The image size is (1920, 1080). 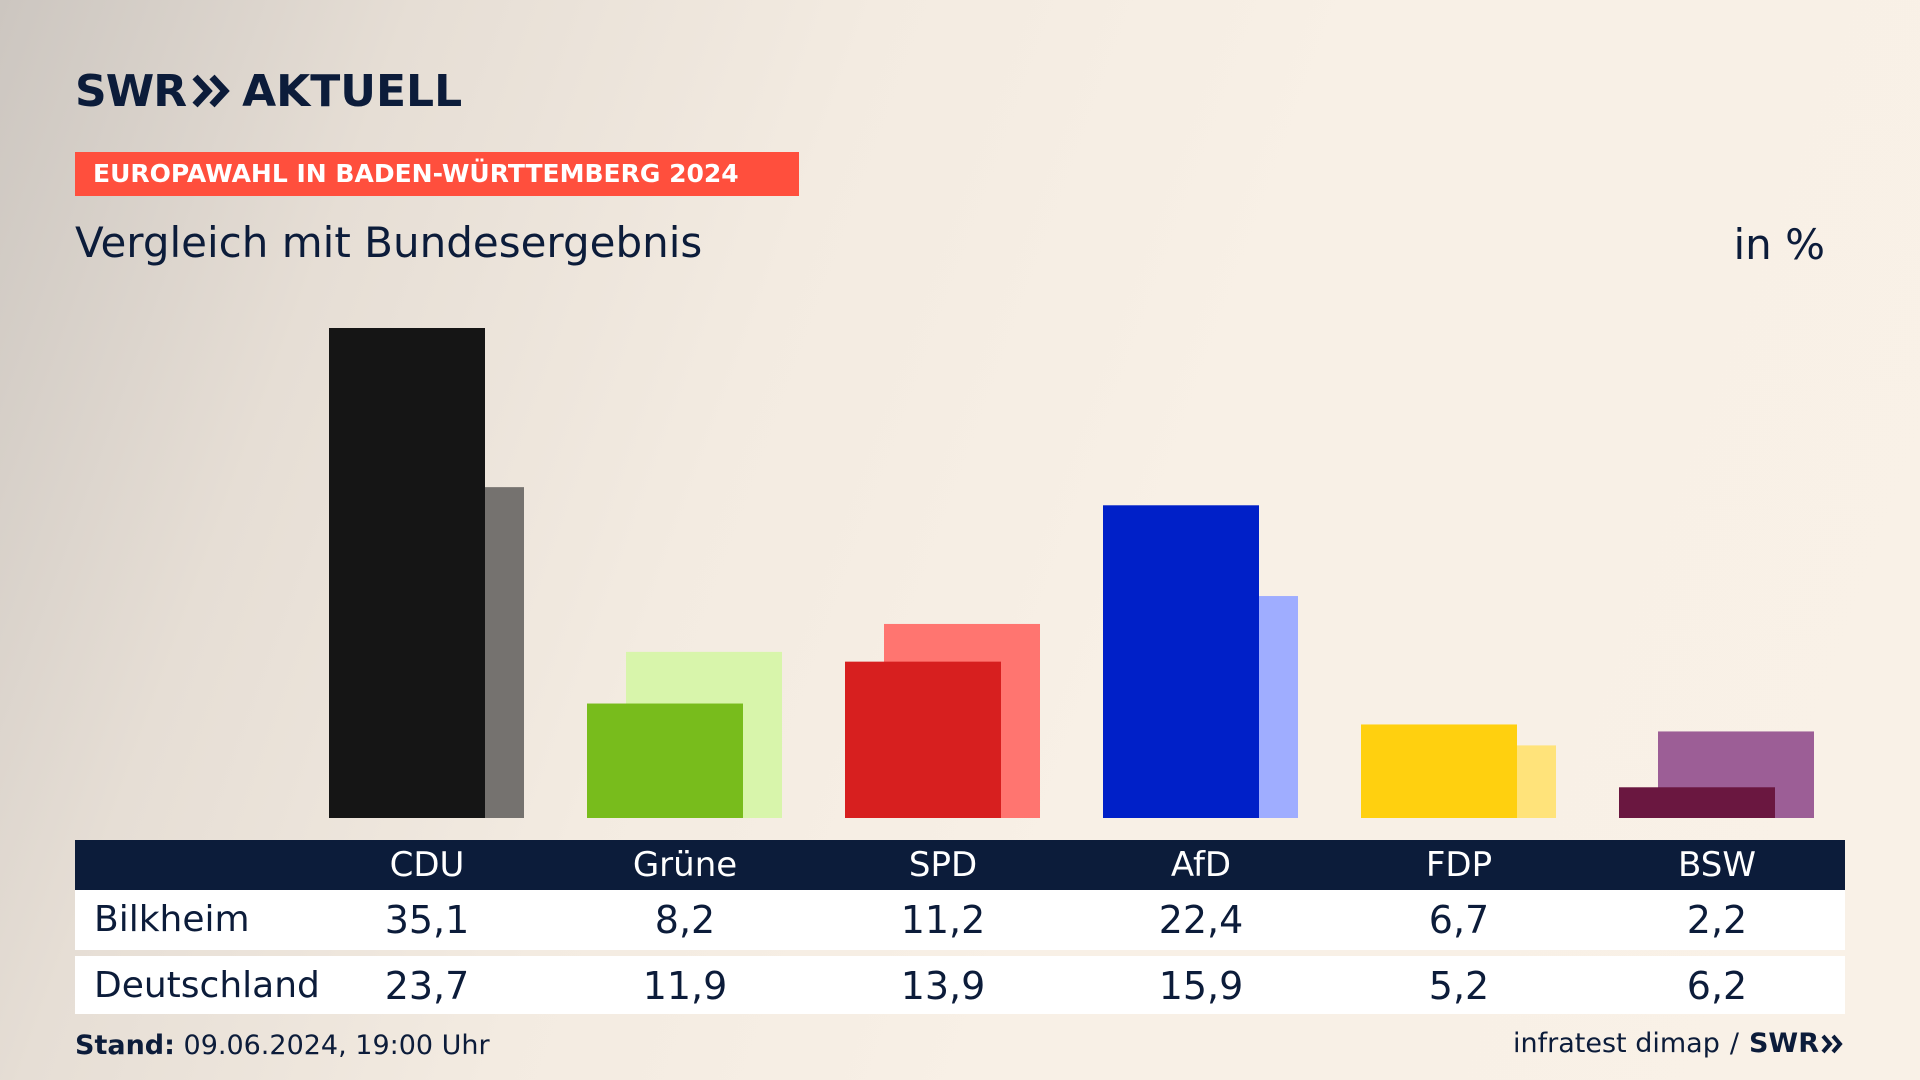 I want to click on logo-chevrons-icon, so click(x=211, y=91).